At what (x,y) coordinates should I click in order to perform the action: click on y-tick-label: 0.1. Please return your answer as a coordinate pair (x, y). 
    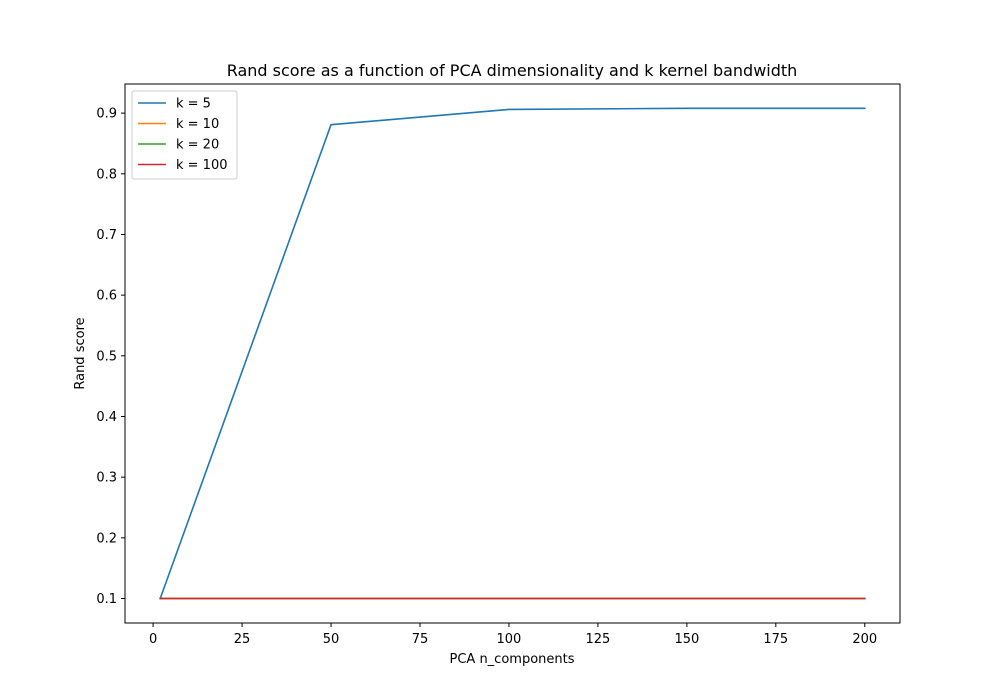
    Looking at the image, I should click on (106, 599).